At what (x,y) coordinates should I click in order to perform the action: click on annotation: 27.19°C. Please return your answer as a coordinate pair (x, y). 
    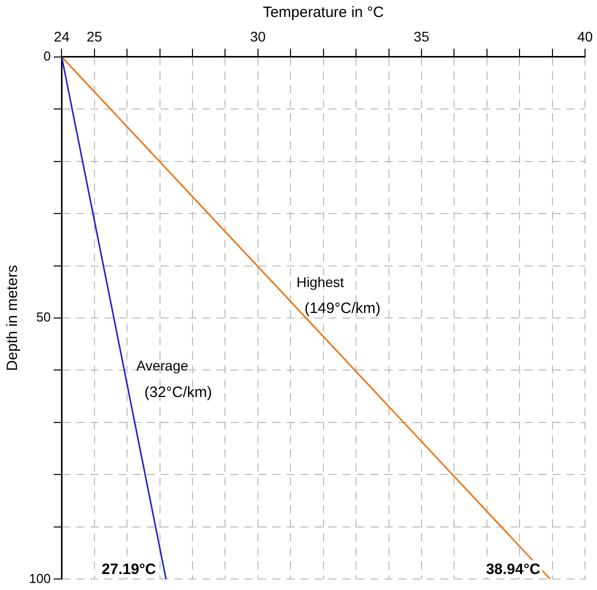
    Looking at the image, I should click on (129, 569).